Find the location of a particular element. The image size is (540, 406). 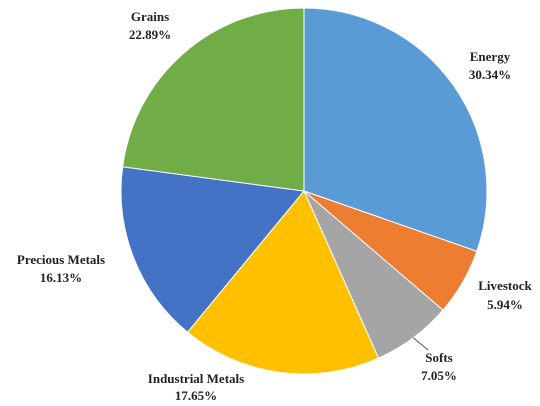

slice-value-energy: 30.34% is located at coordinates (490, 74).